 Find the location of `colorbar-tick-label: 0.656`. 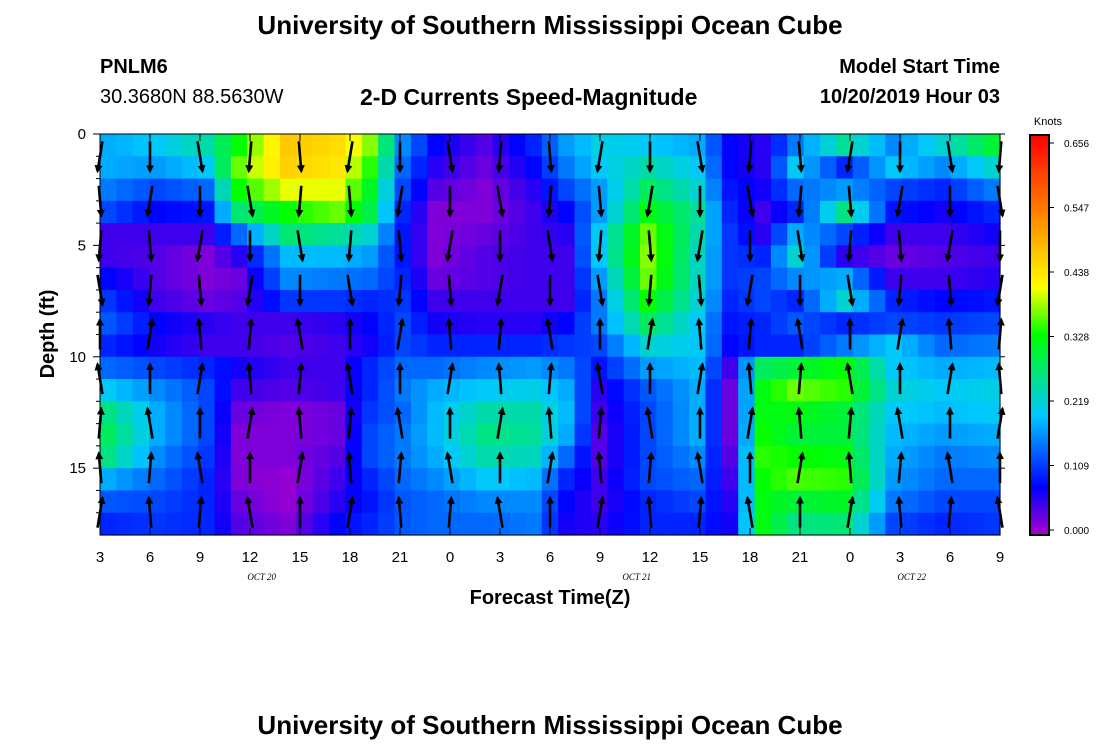

colorbar-tick-label: 0.656 is located at coordinates (1076, 144).